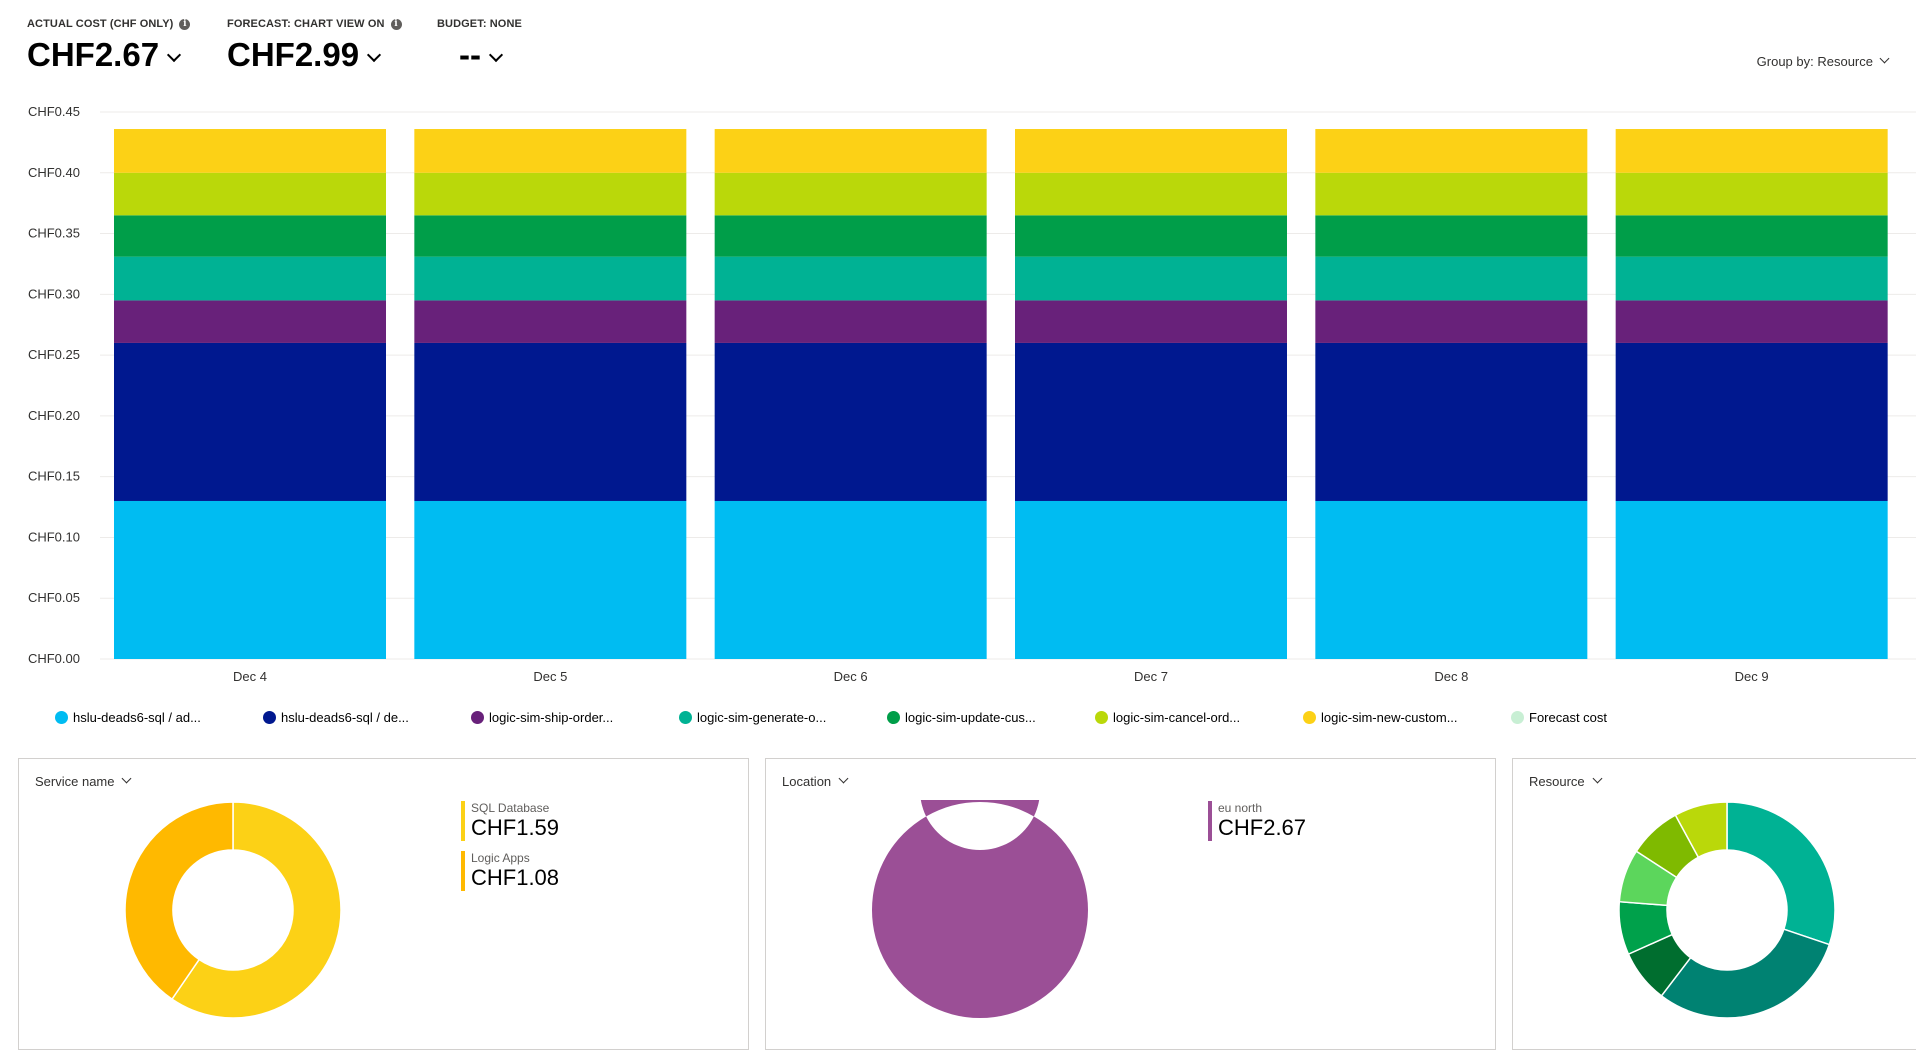 Image resolution: width=1916 pixels, height=1050 pixels. What do you see at coordinates (515, 827) in the screenshot?
I see `donut-legend-value: CHF1.59` at bounding box center [515, 827].